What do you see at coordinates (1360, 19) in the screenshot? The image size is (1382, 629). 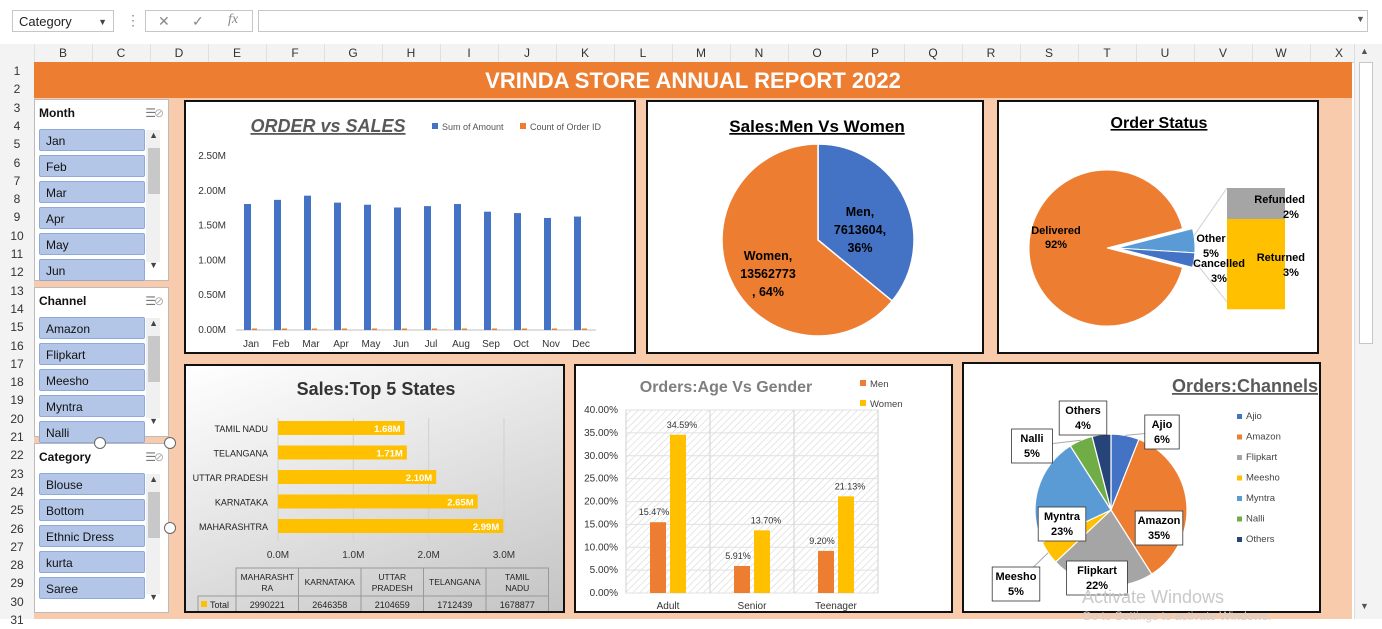 I see `expand-formula-icon: ▼` at bounding box center [1360, 19].